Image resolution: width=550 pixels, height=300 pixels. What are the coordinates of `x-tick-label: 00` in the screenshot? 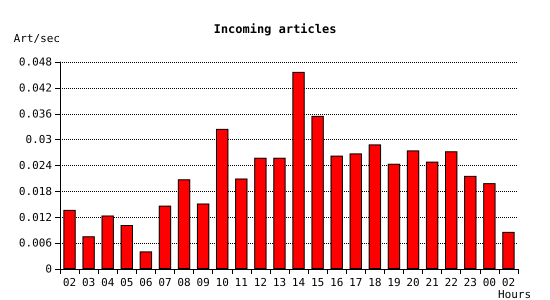 It's located at (489, 282).